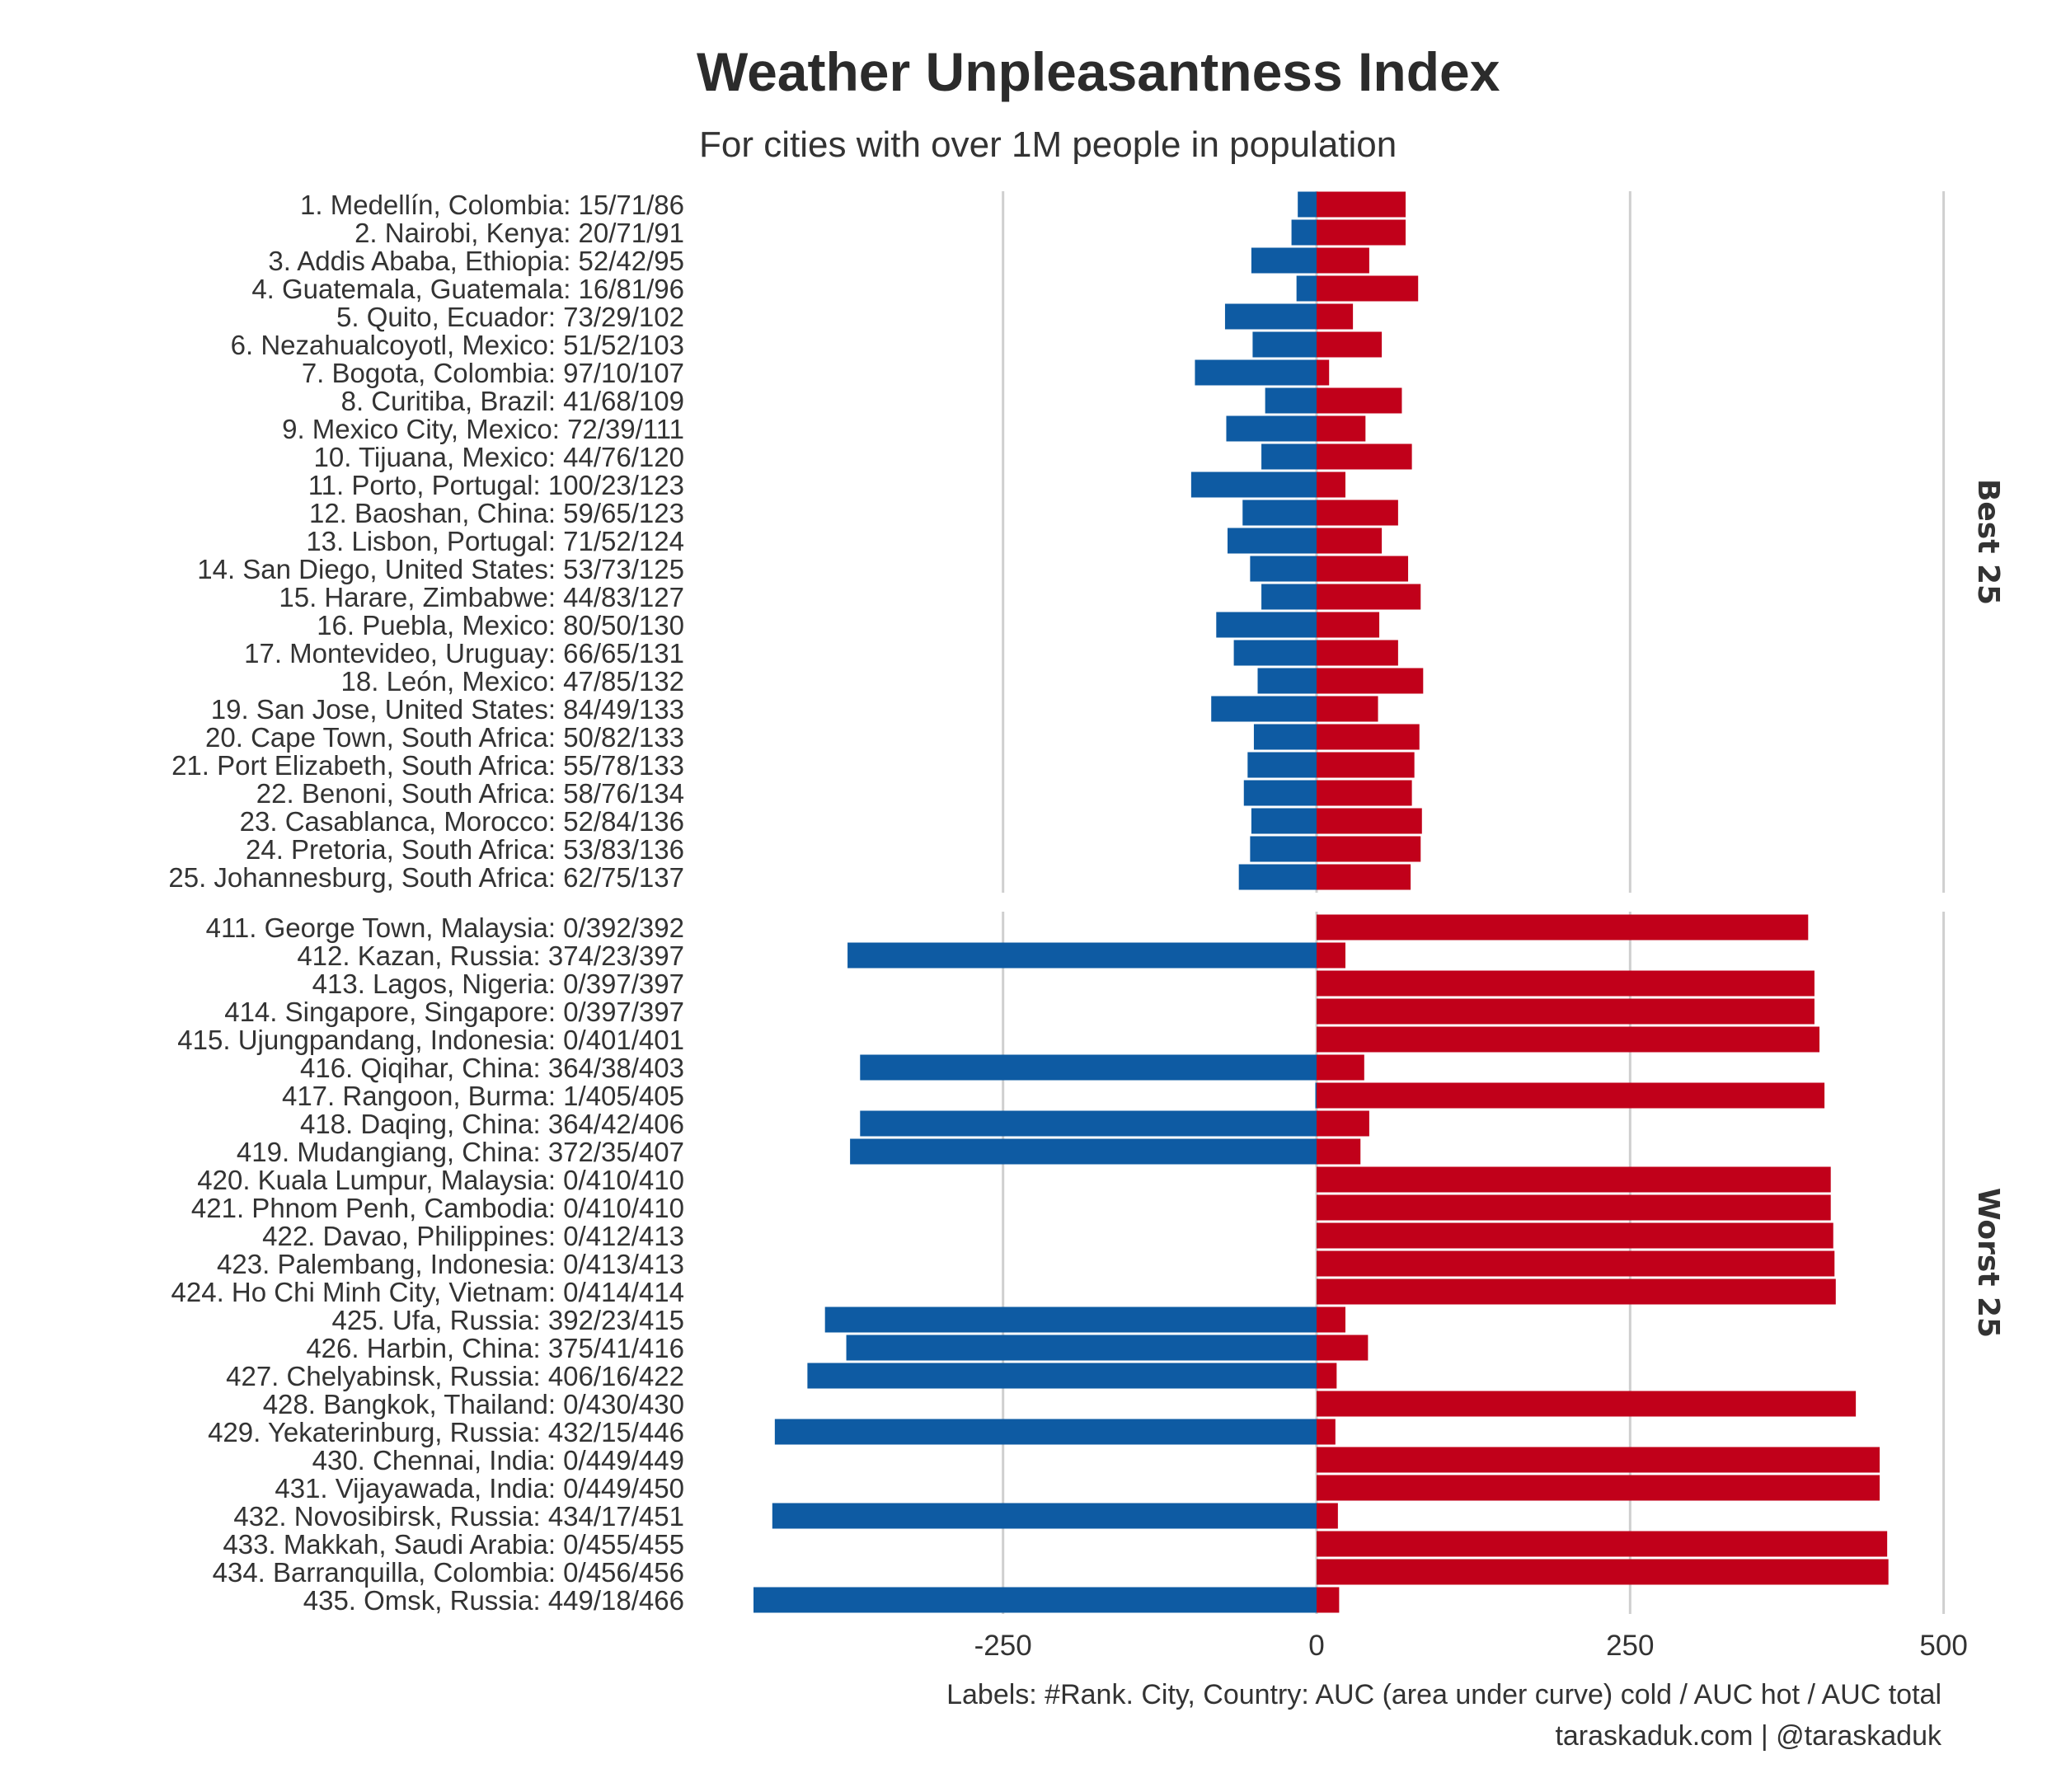 This screenshot has height=1792, width=2047. I want to click on y-axis-label: 2. Nairobi, Kenya: 20/71/91, so click(519, 233).